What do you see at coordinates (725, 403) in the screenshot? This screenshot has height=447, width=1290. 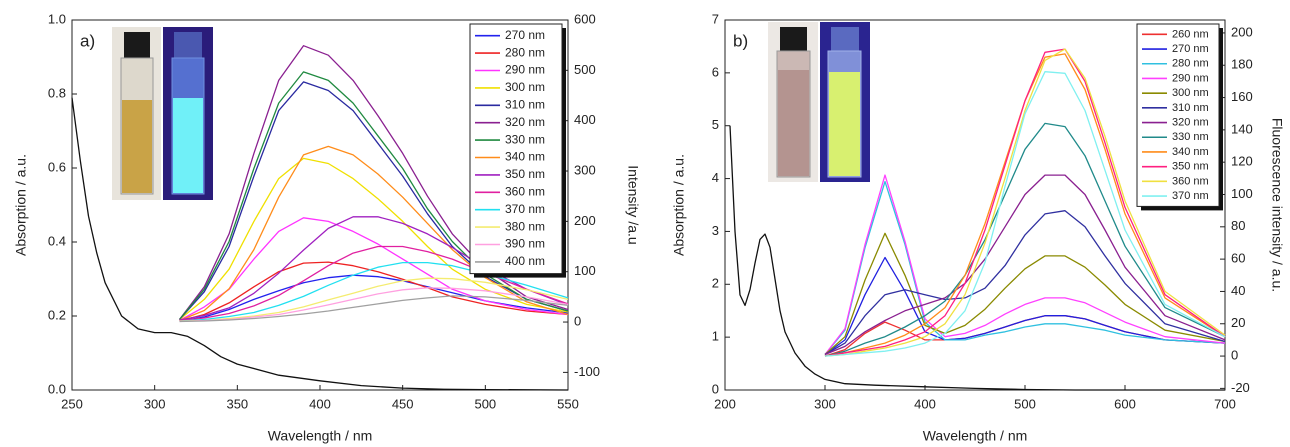 I see `x-tick-label: 200` at bounding box center [725, 403].